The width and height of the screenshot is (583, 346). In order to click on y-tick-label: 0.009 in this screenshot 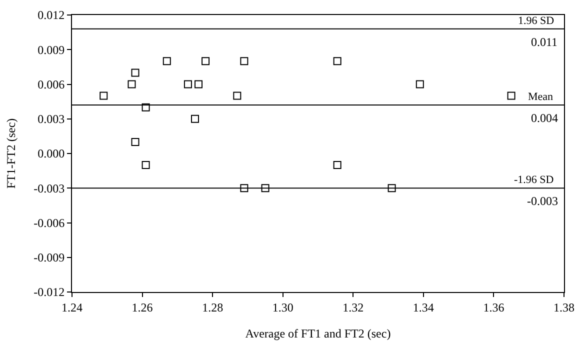, I will do `click(51, 49)`.